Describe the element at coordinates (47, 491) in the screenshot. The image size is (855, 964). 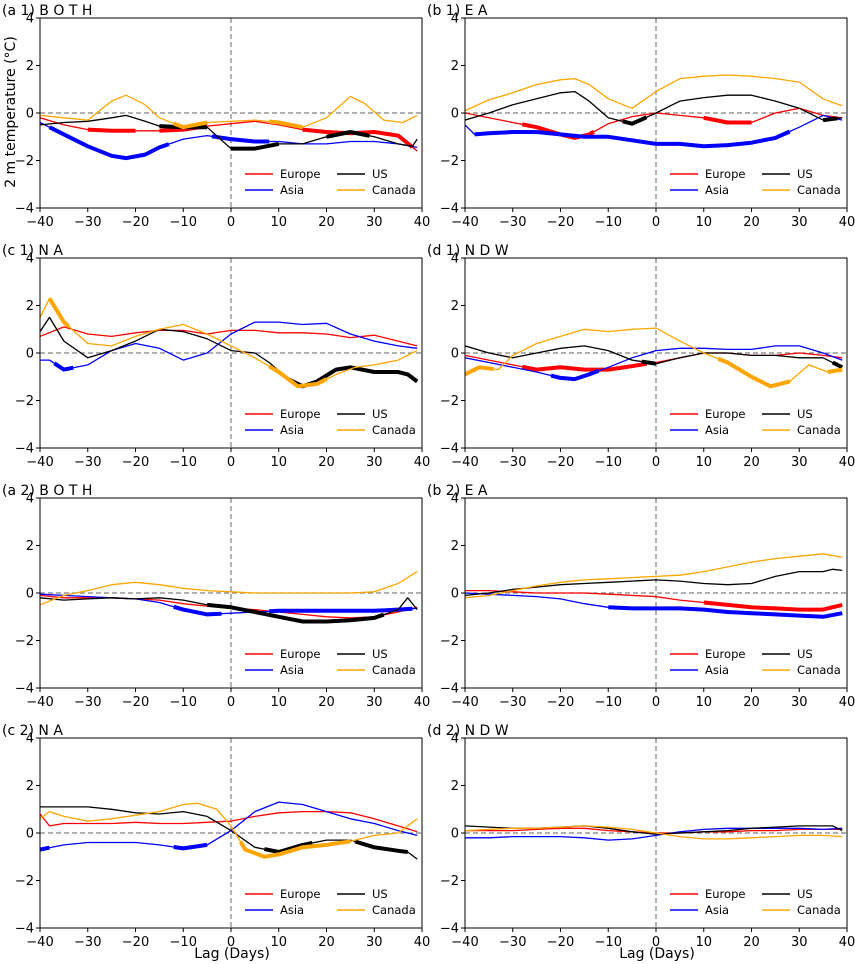
I see `panel-title: (a 2) B O T H` at that location.